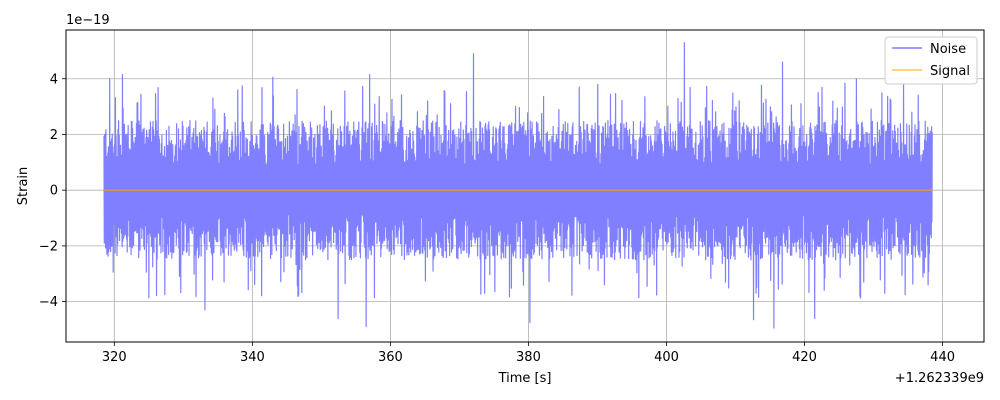 The height and width of the screenshot is (400, 1000). I want to click on y-scale-text: 1e−19, so click(88, 20).